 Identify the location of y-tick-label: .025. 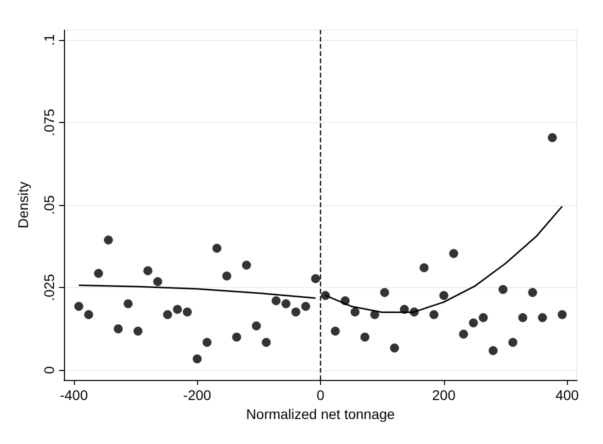
(49, 288).